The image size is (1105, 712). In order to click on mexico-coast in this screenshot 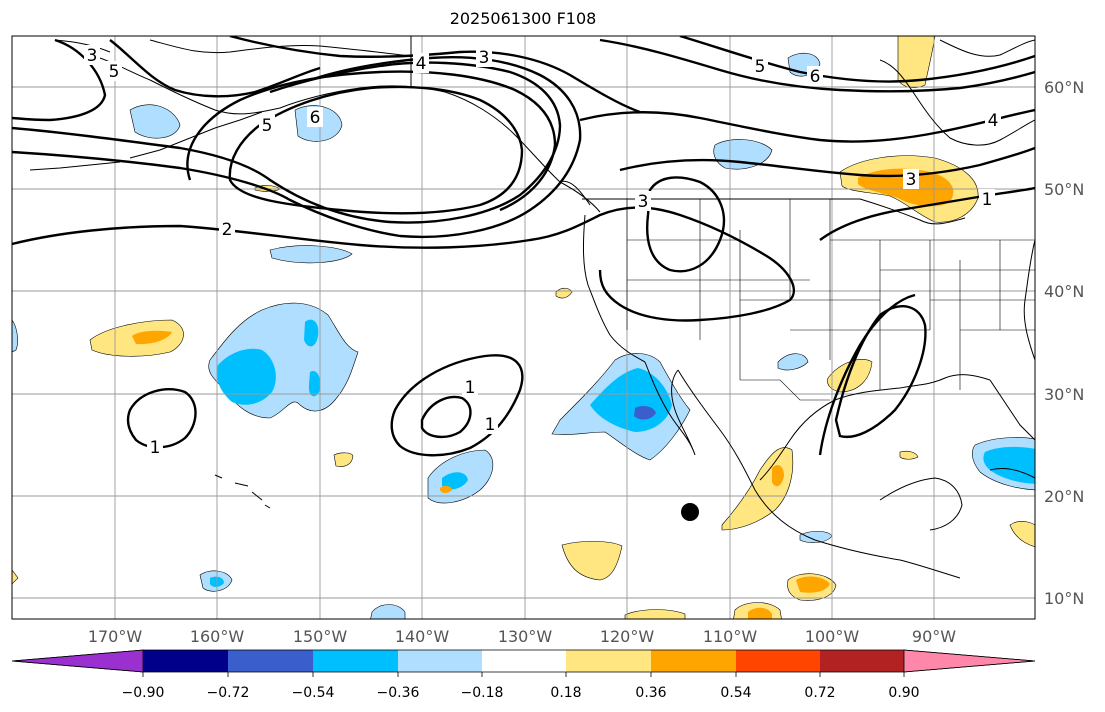, I will do `click(819, 474)`.